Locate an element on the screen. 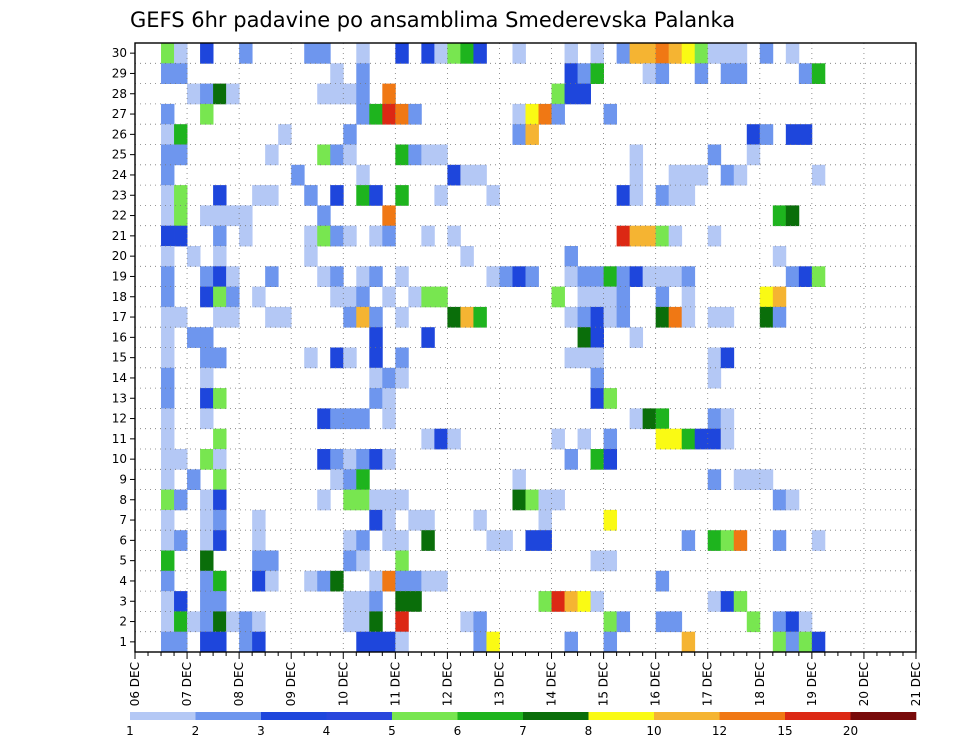 The height and width of the screenshot is (742, 960). cell-m1-c52 is located at coordinates (818, 642).